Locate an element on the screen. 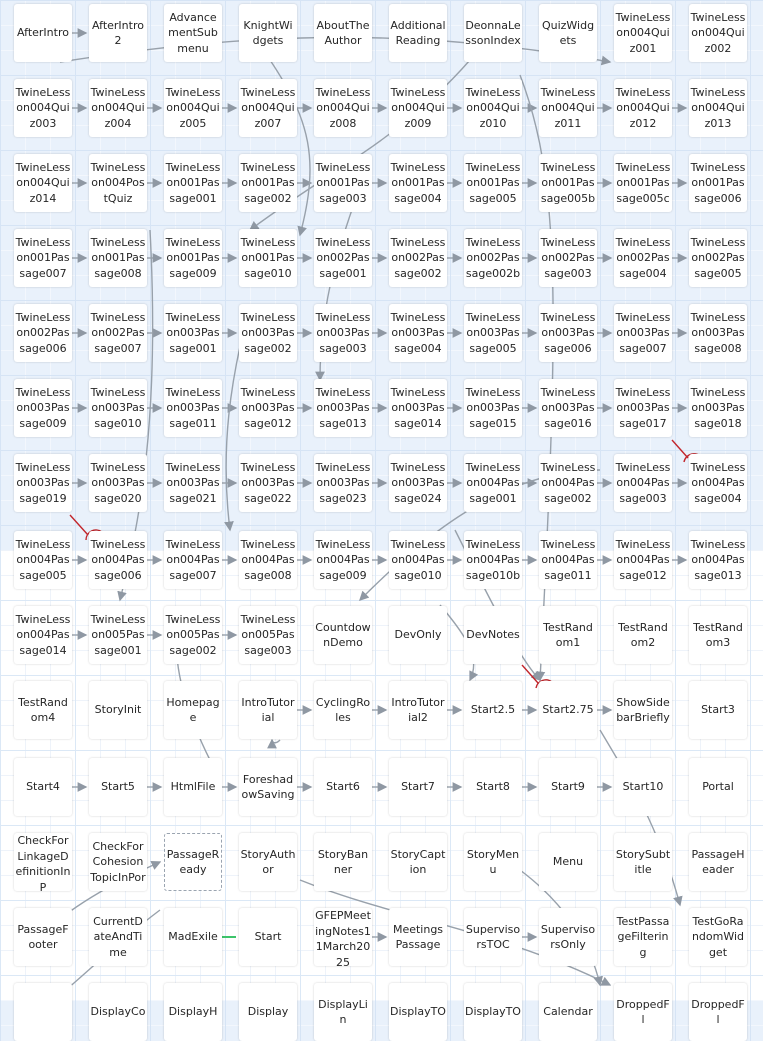  passage-card: PassageHeader is located at coordinates (718, 862).